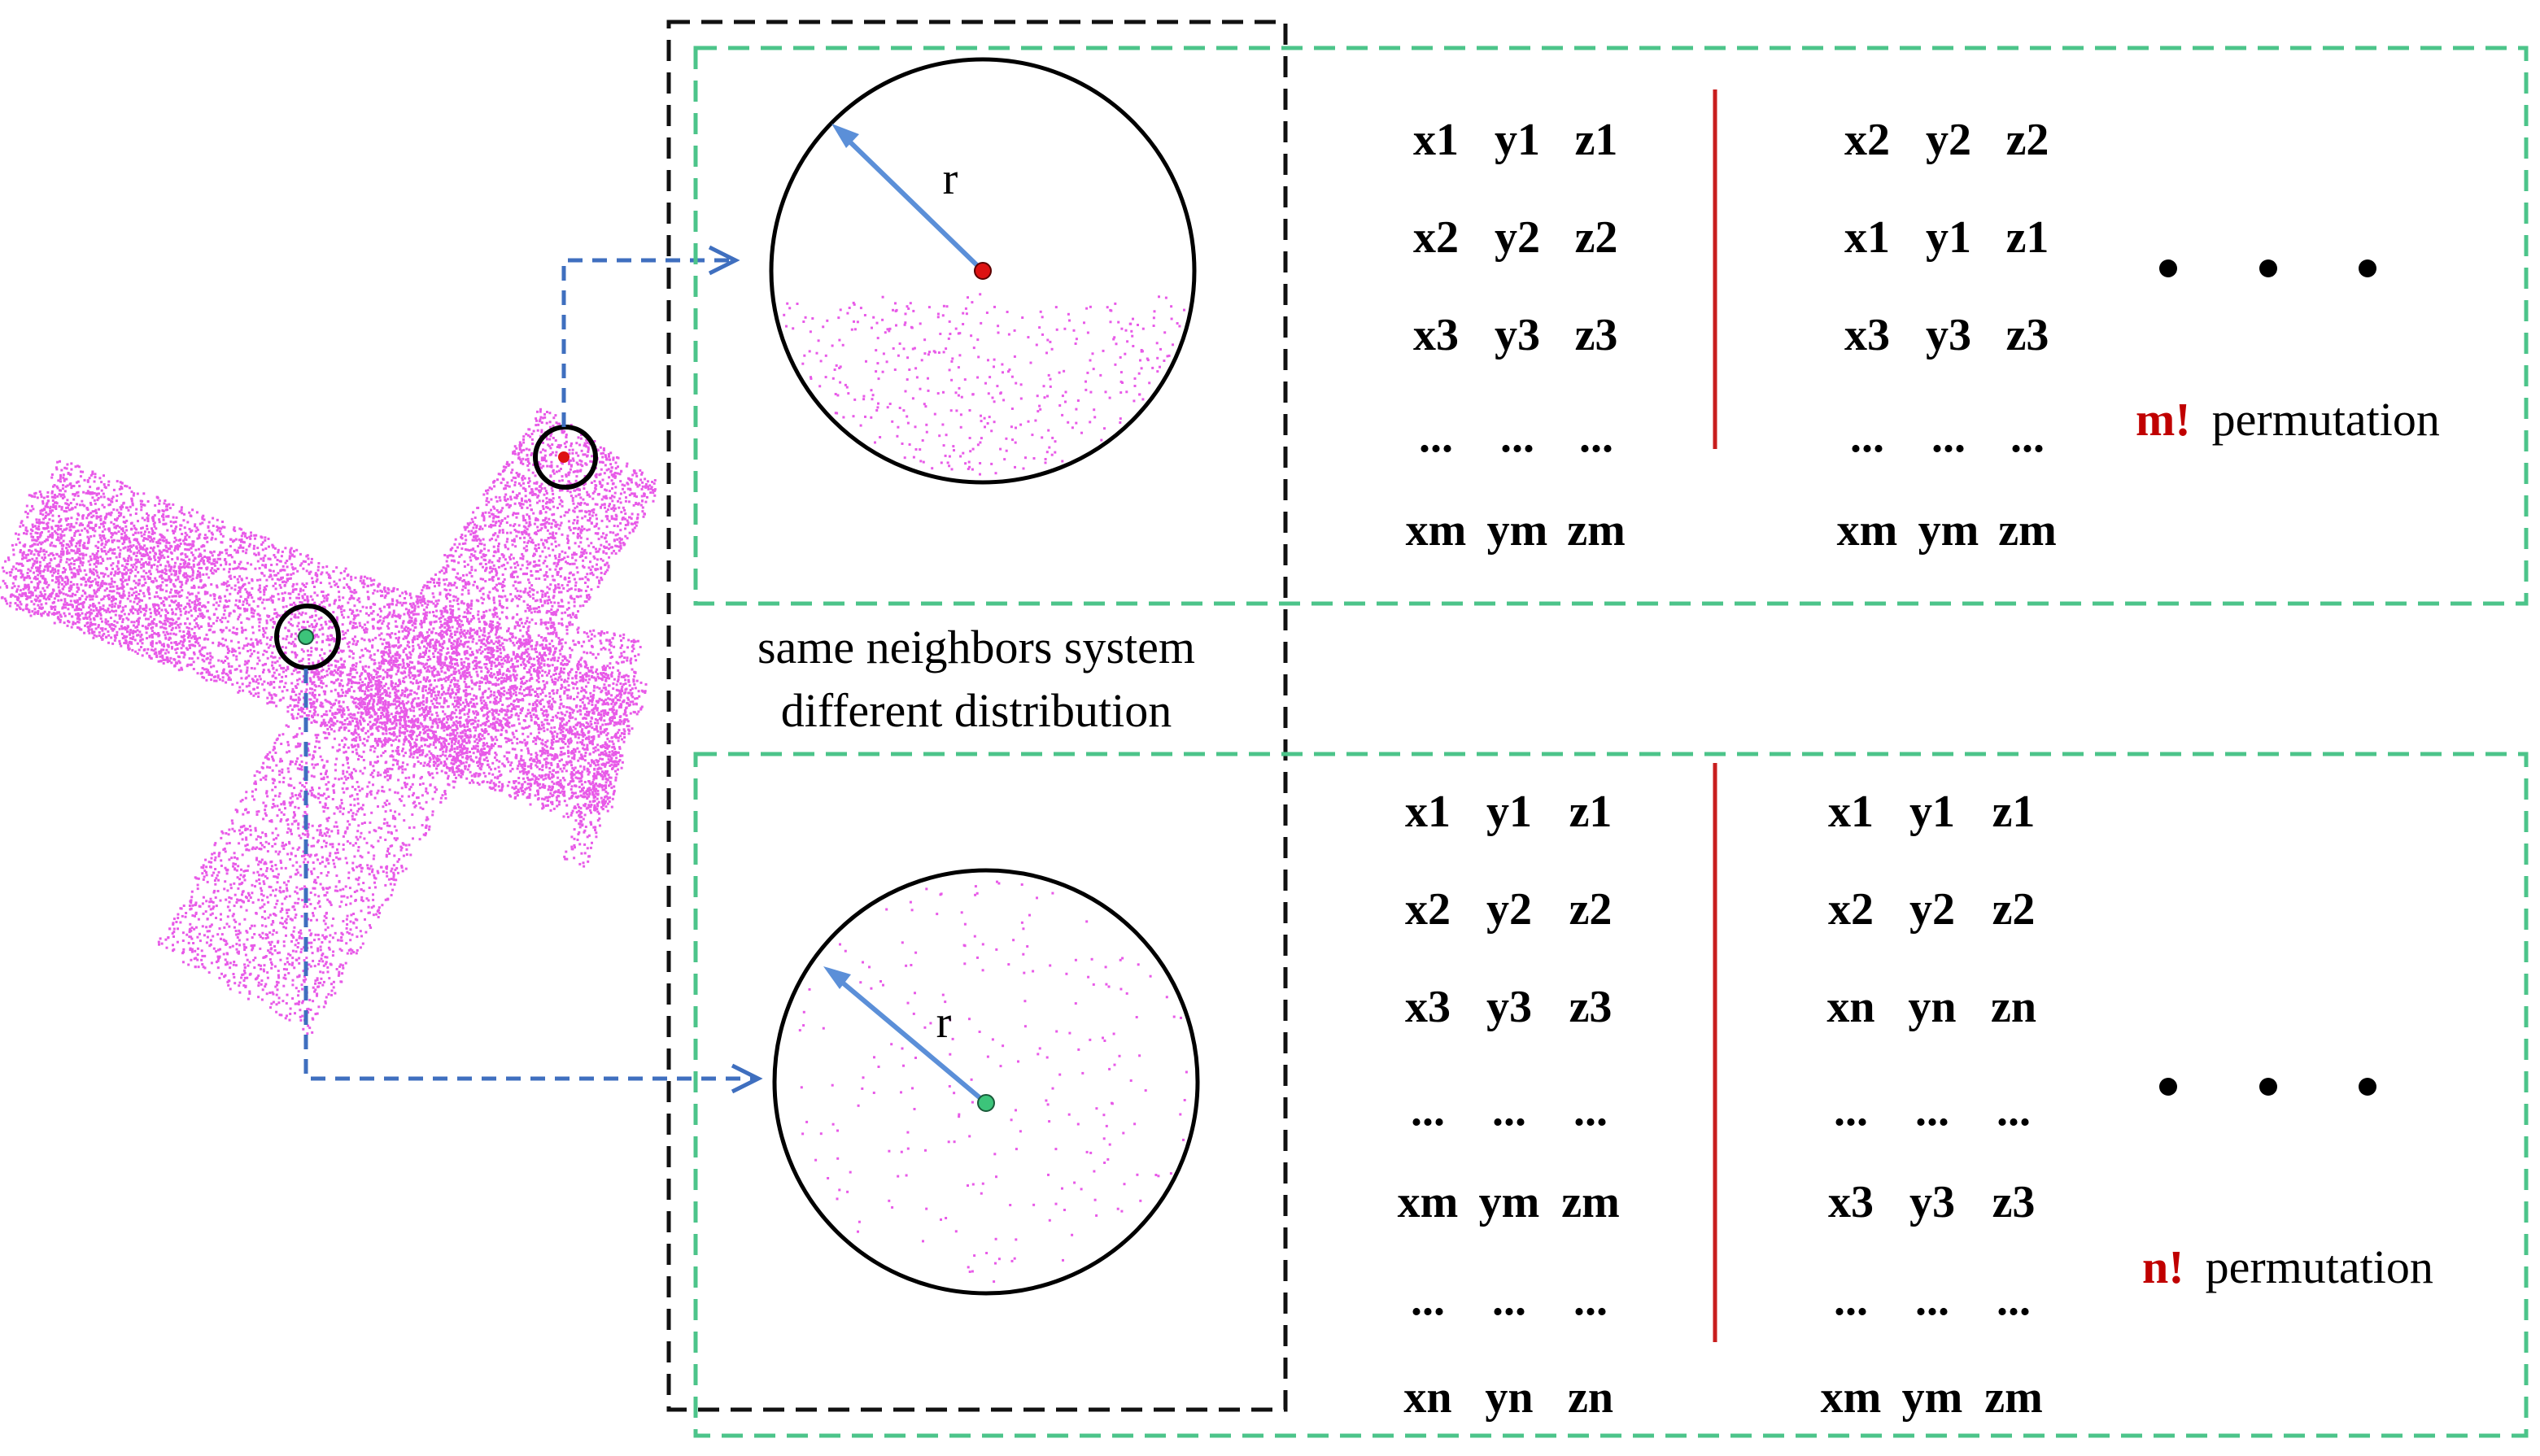 The image size is (2540, 1456). Describe the element at coordinates (1427, 1398) in the screenshot. I see `bottom-left-table-cell: xn` at that location.